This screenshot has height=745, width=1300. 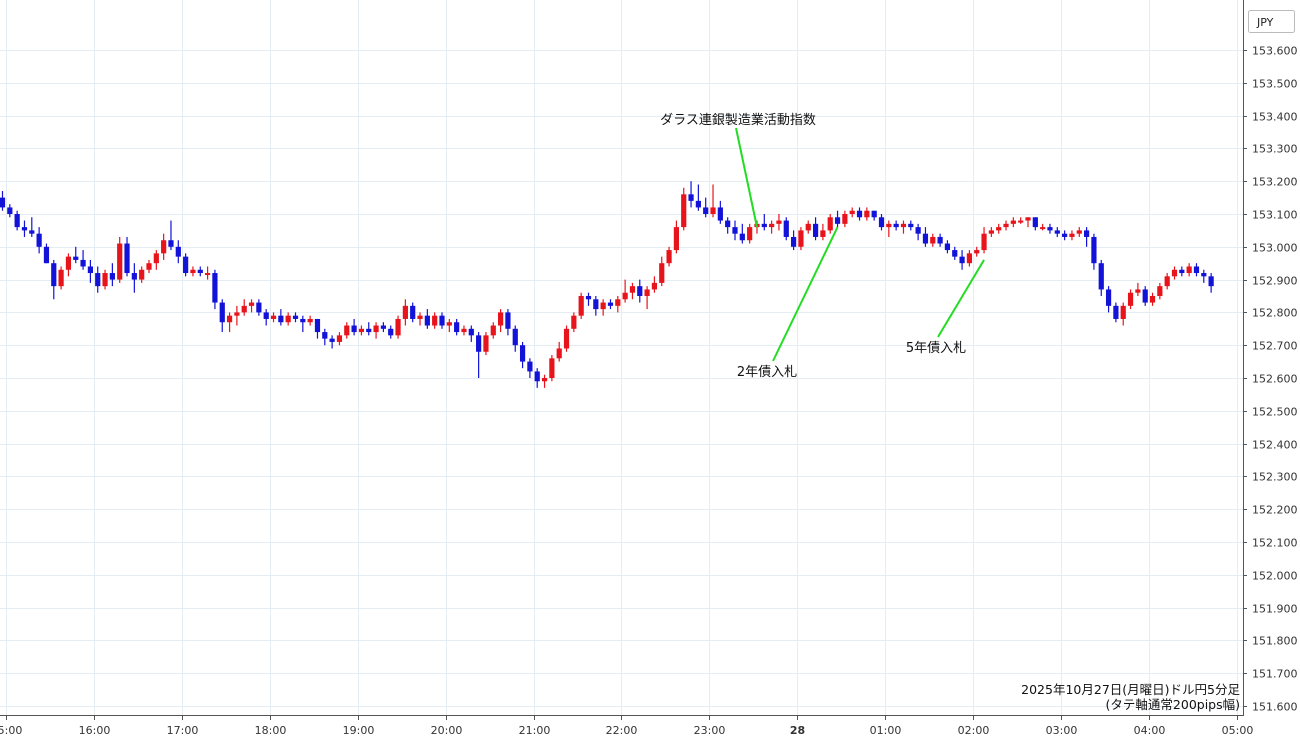 What do you see at coordinates (1275, 510) in the screenshot?
I see `price-tick-label: 152.200` at bounding box center [1275, 510].